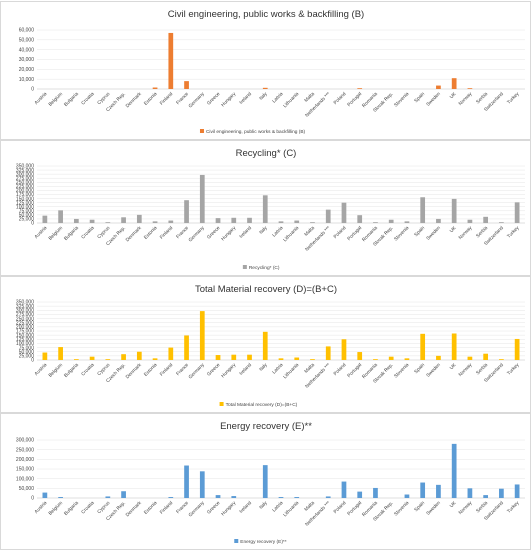 Image resolution: width=531 pixels, height=551 pixels. What do you see at coordinates (340, 369) in the screenshot?
I see `x-tick-label: Poland` at bounding box center [340, 369].